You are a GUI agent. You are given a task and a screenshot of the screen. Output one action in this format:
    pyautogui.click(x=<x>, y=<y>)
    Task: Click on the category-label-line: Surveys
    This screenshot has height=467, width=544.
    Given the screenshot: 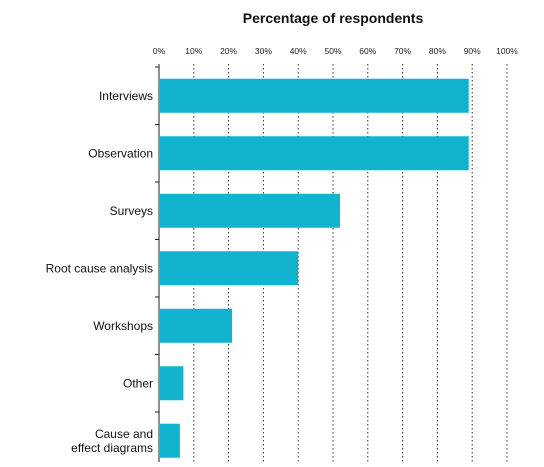 What is the action you would take?
    pyautogui.click(x=131, y=211)
    